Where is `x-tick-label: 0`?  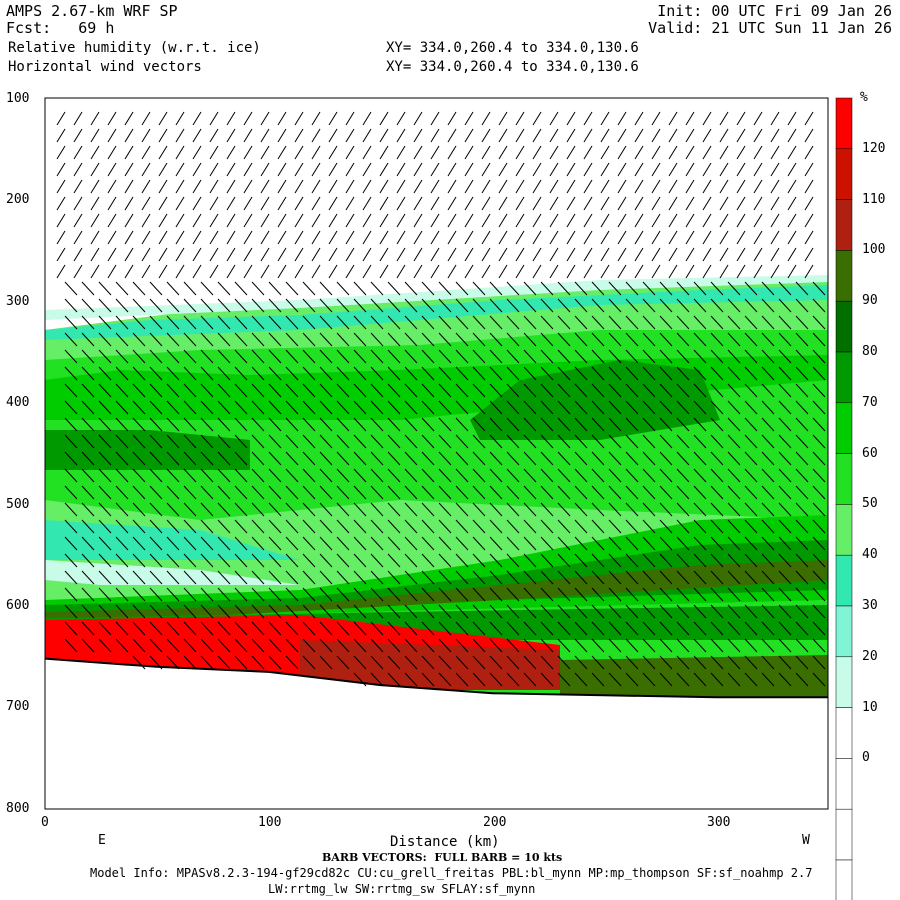 x-tick-label: 0 is located at coordinates (45, 822).